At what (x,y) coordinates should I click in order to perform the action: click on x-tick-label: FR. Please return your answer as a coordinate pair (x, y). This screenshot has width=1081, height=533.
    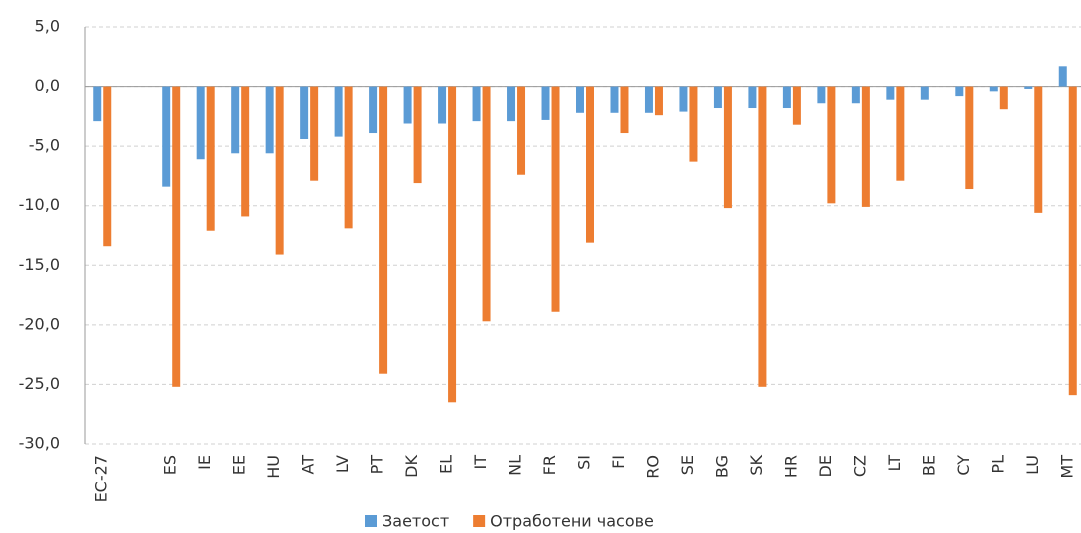
    Looking at the image, I should click on (549, 465).